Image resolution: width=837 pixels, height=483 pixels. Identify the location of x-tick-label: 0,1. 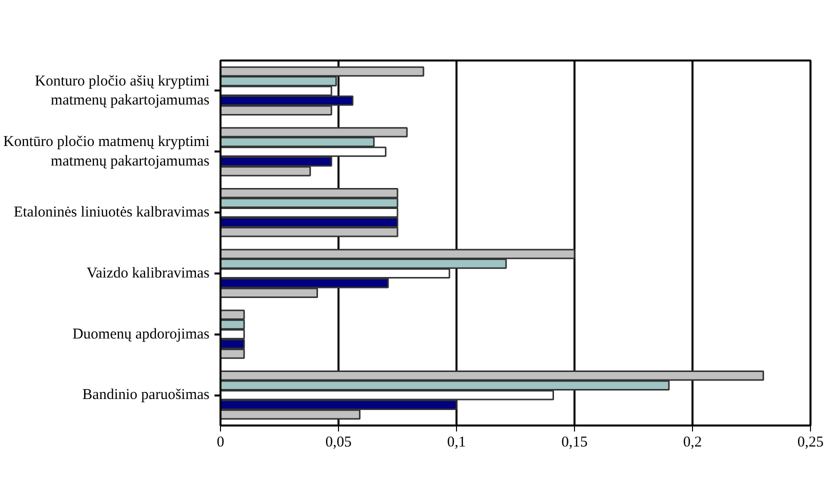
(456, 442).